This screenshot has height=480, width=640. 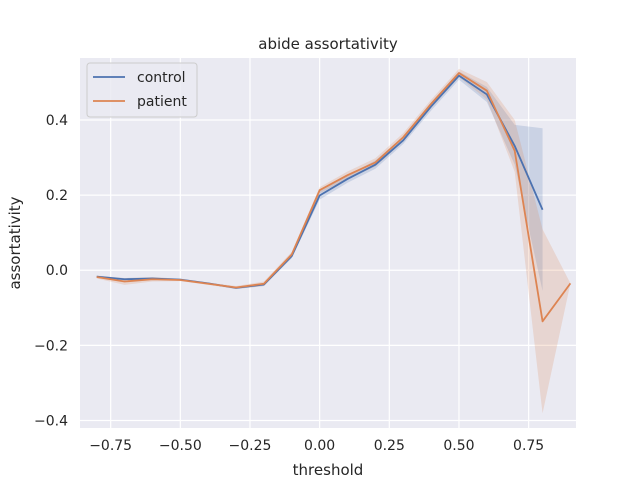 What do you see at coordinates (250, 446) in the screenshot?
I see `x-tick-label: −0.25` at bounding box center [250, 446].